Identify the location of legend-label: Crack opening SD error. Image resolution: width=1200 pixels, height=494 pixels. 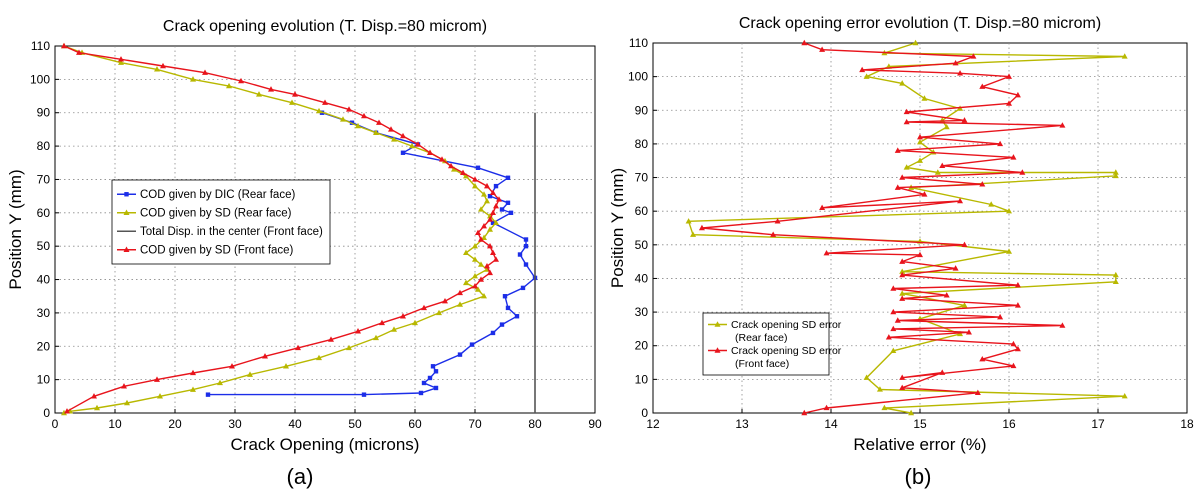
(786, 351).